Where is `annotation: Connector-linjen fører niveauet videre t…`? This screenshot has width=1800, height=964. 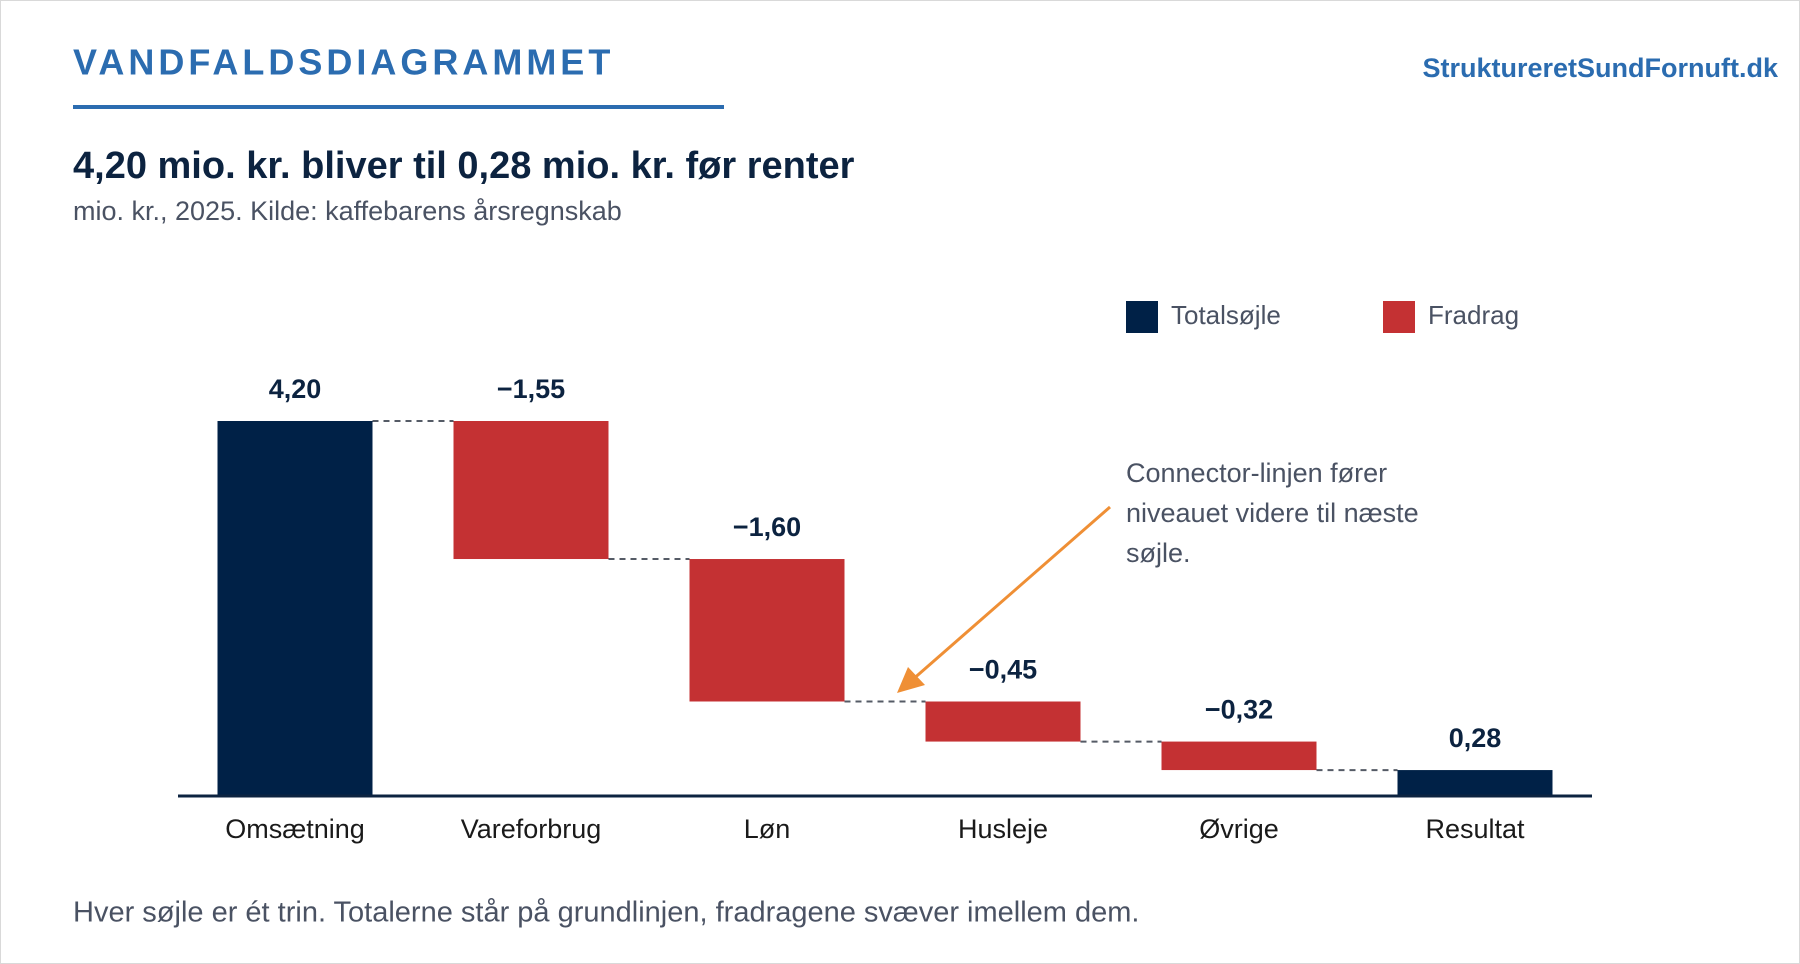
annotation: Connector-linjen fører niveauet videre t… is located at coordinates (1272, 513).